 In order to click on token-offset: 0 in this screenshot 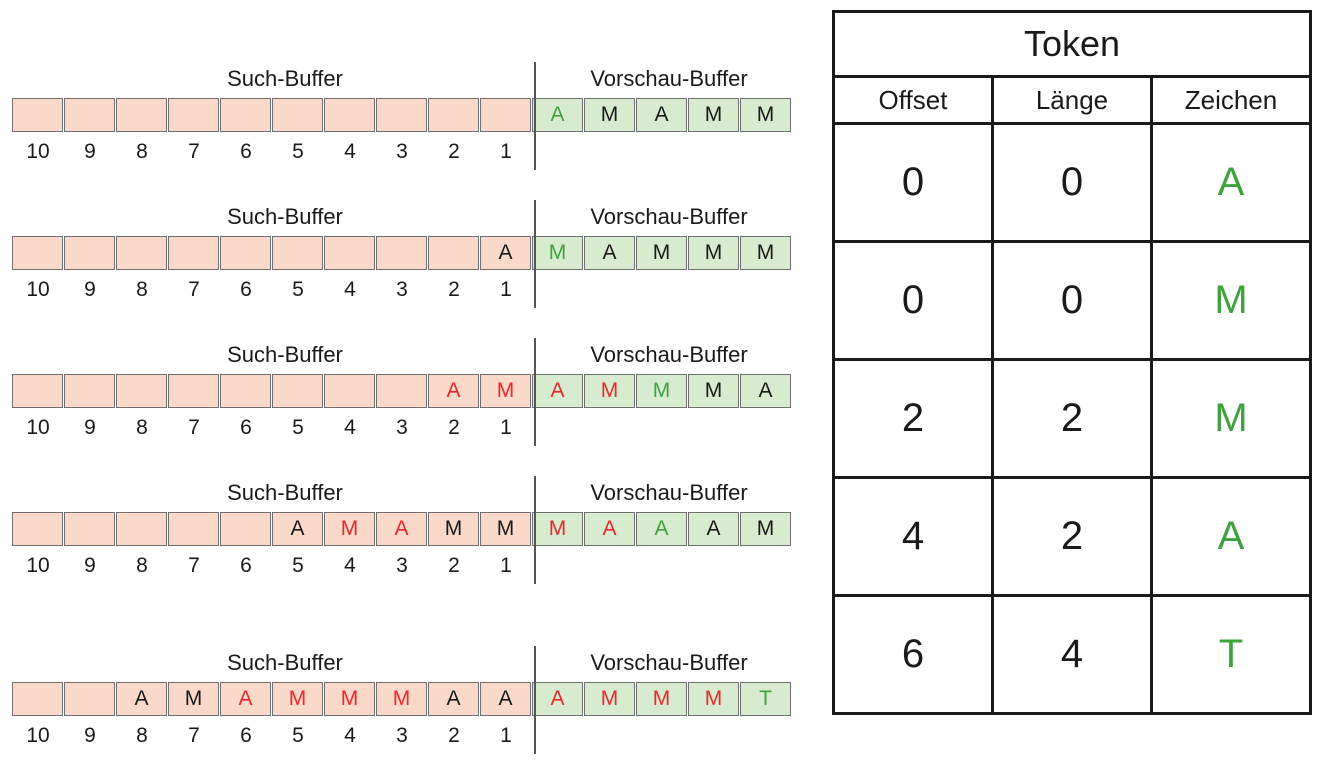, I will do `click(913, 300)`.